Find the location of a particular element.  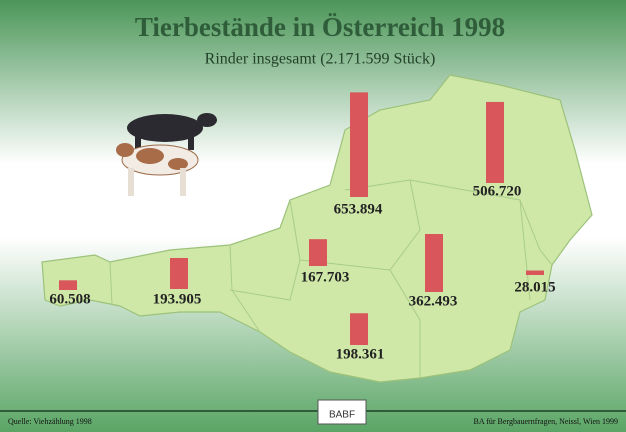

cow-illustration is located at coordinates (166, 154).